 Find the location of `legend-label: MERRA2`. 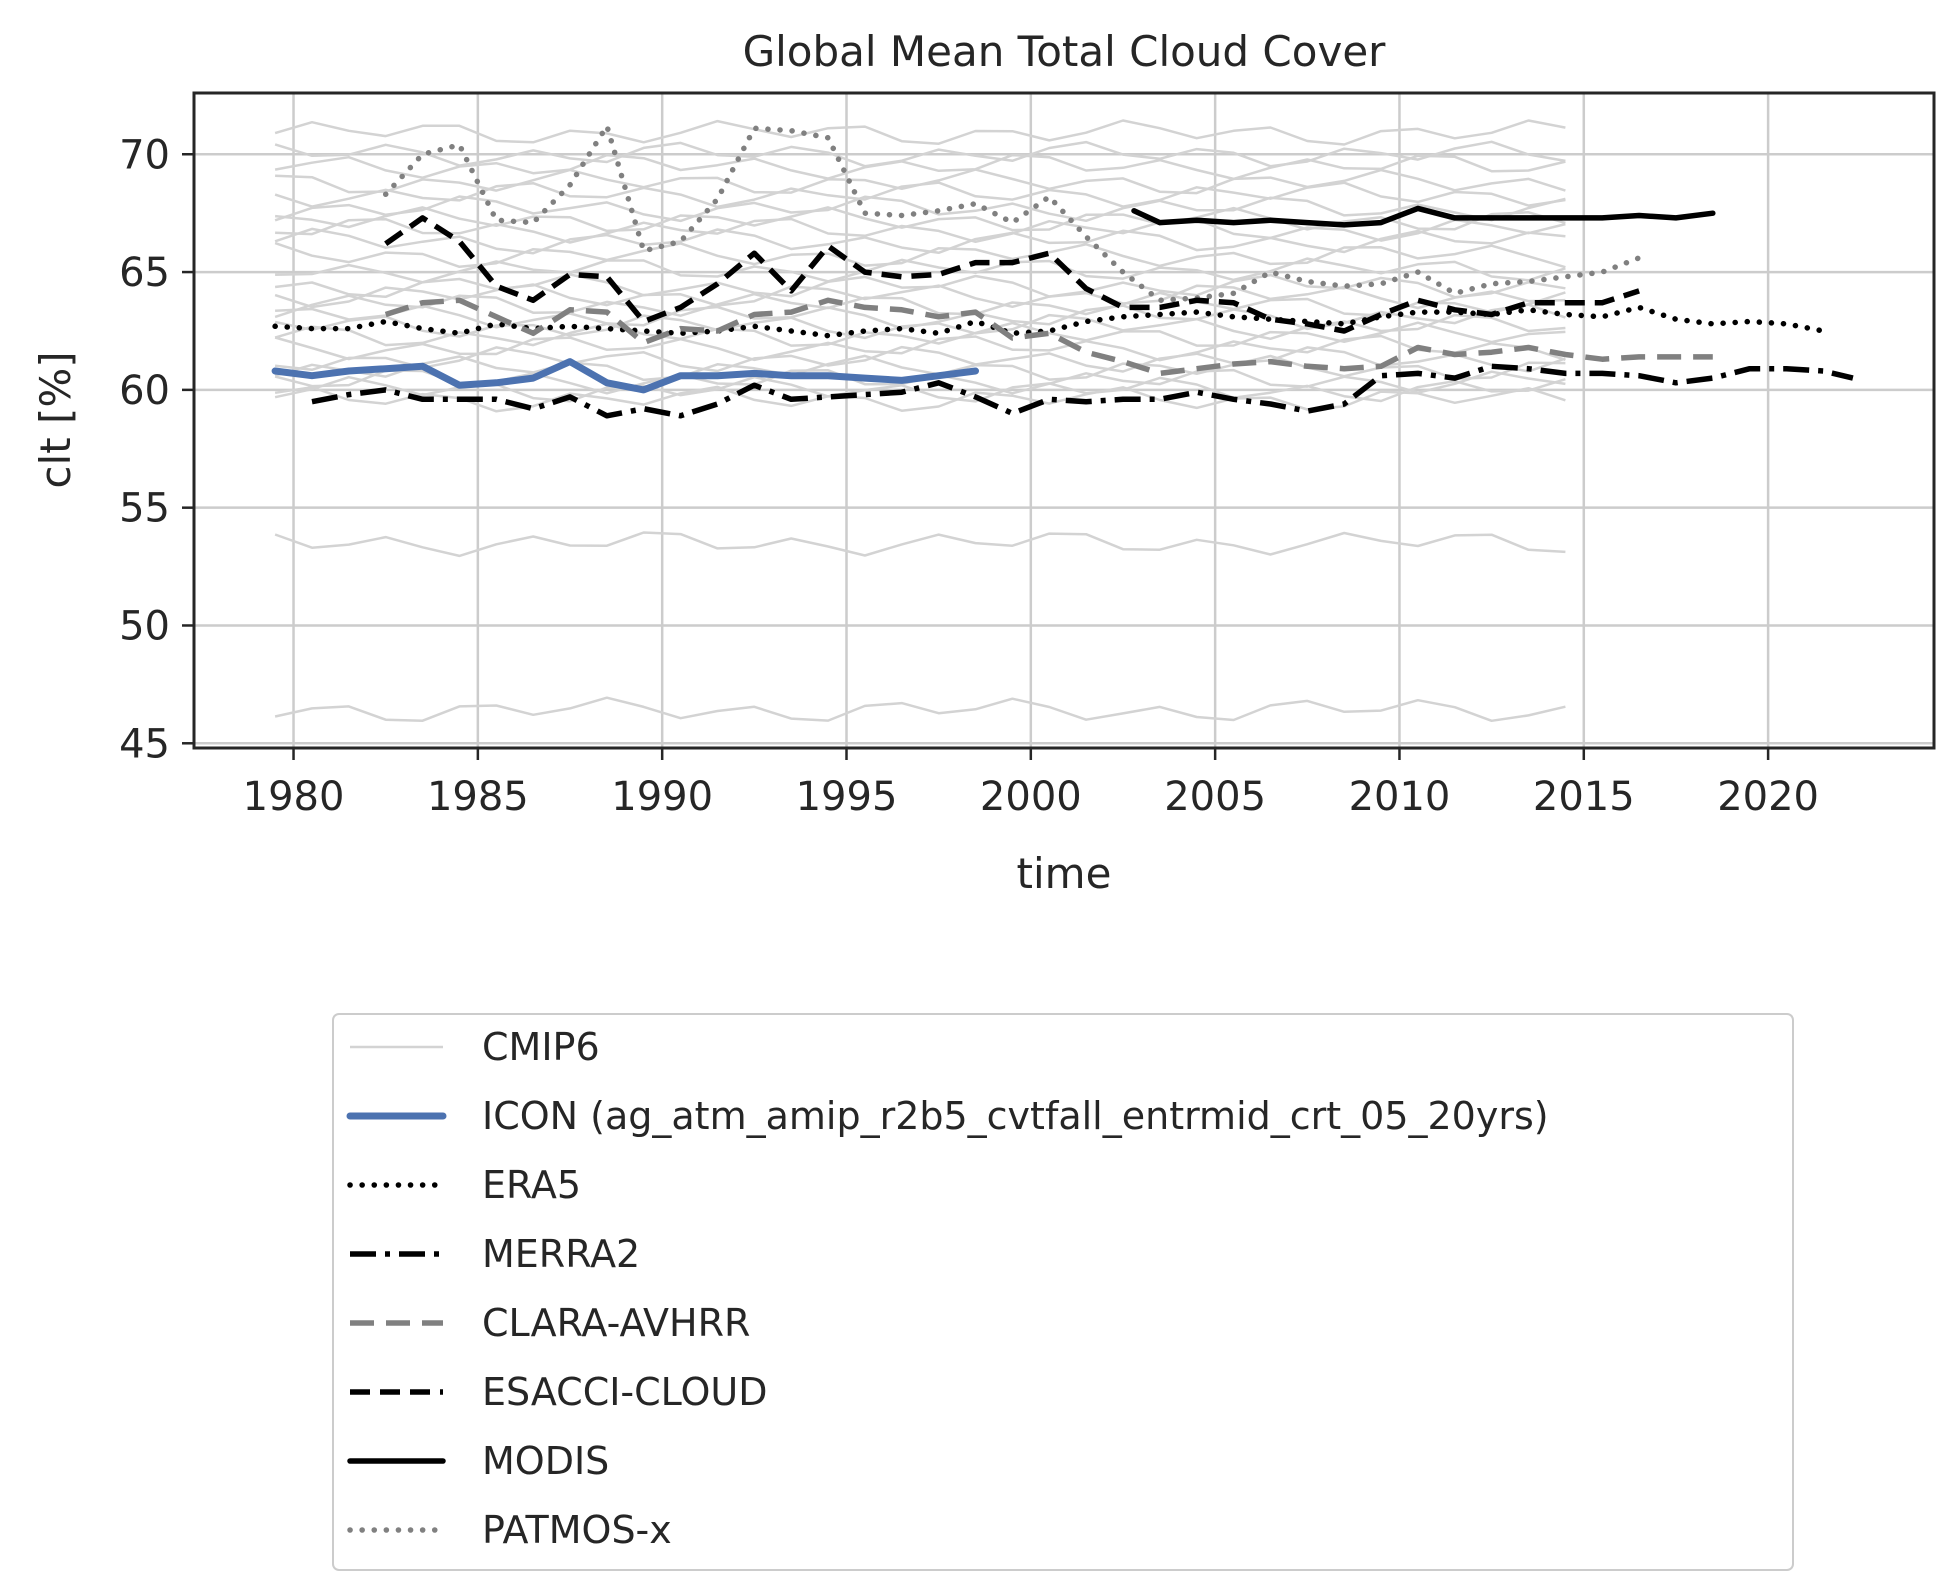

legend-label: MERRA2 is located at coordinates (561, 1254).